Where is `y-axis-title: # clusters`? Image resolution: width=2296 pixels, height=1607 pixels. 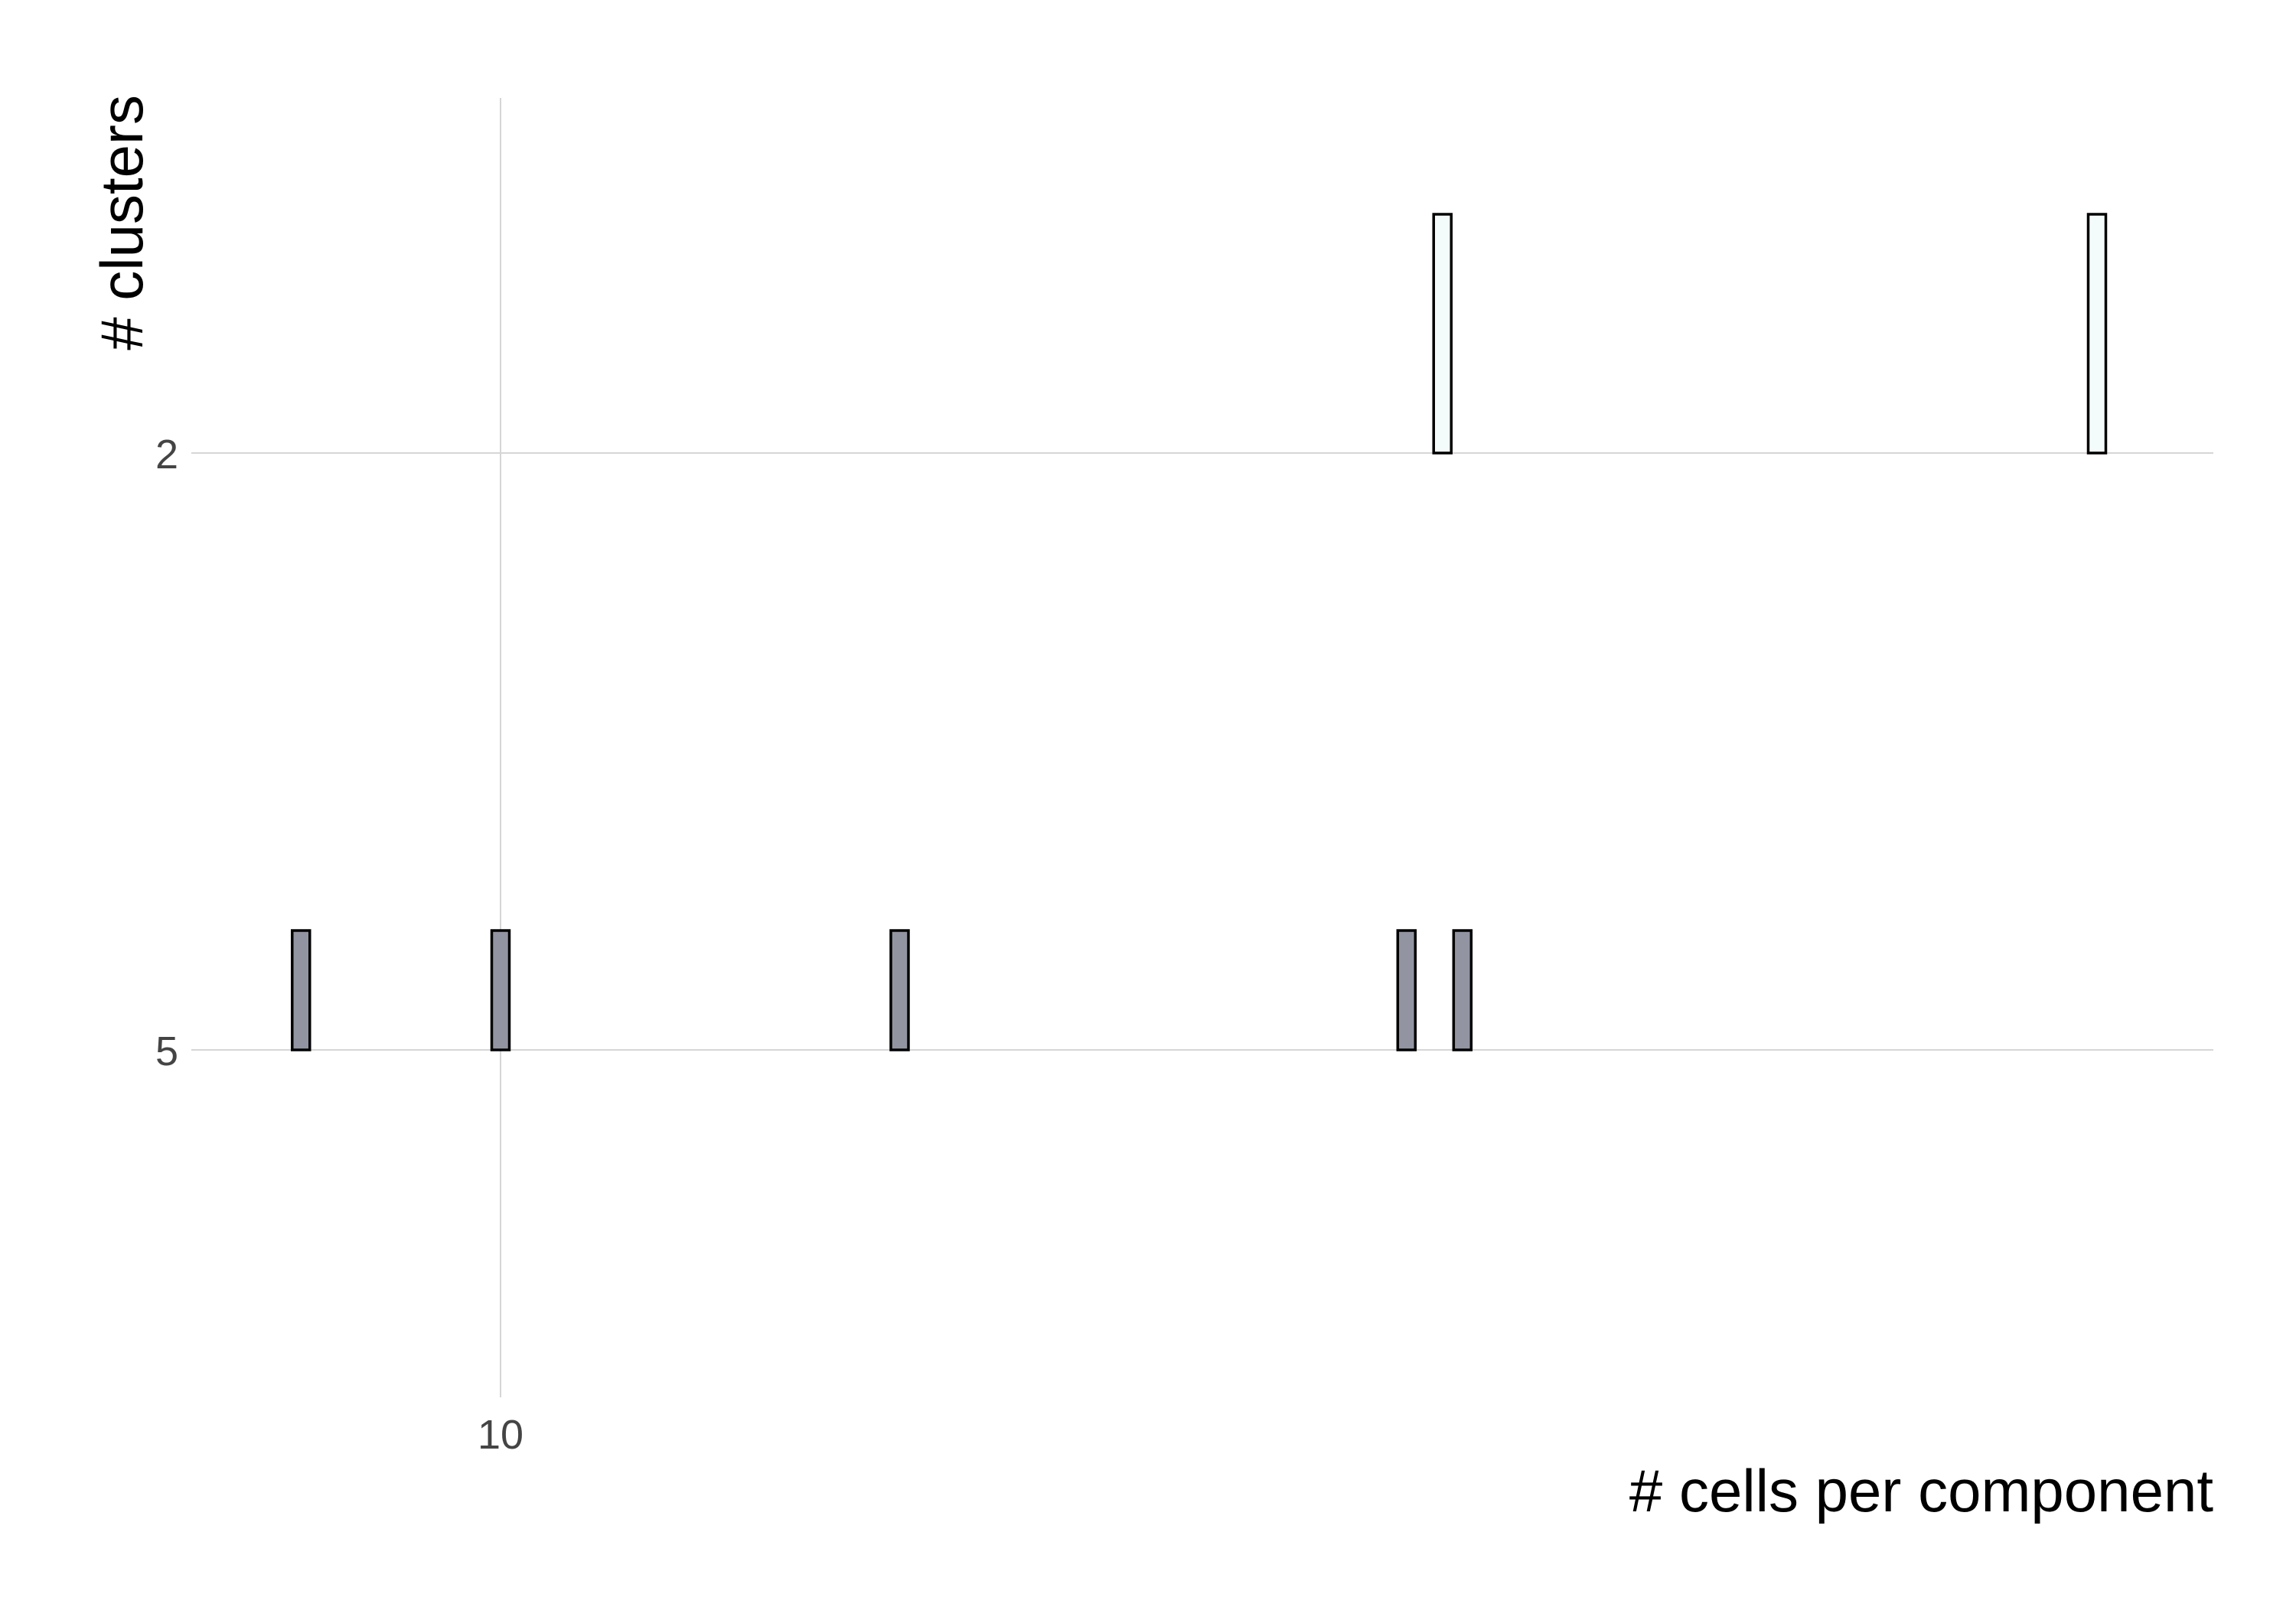
y-axis-title: # clusters is located at coordinates (121, 223).